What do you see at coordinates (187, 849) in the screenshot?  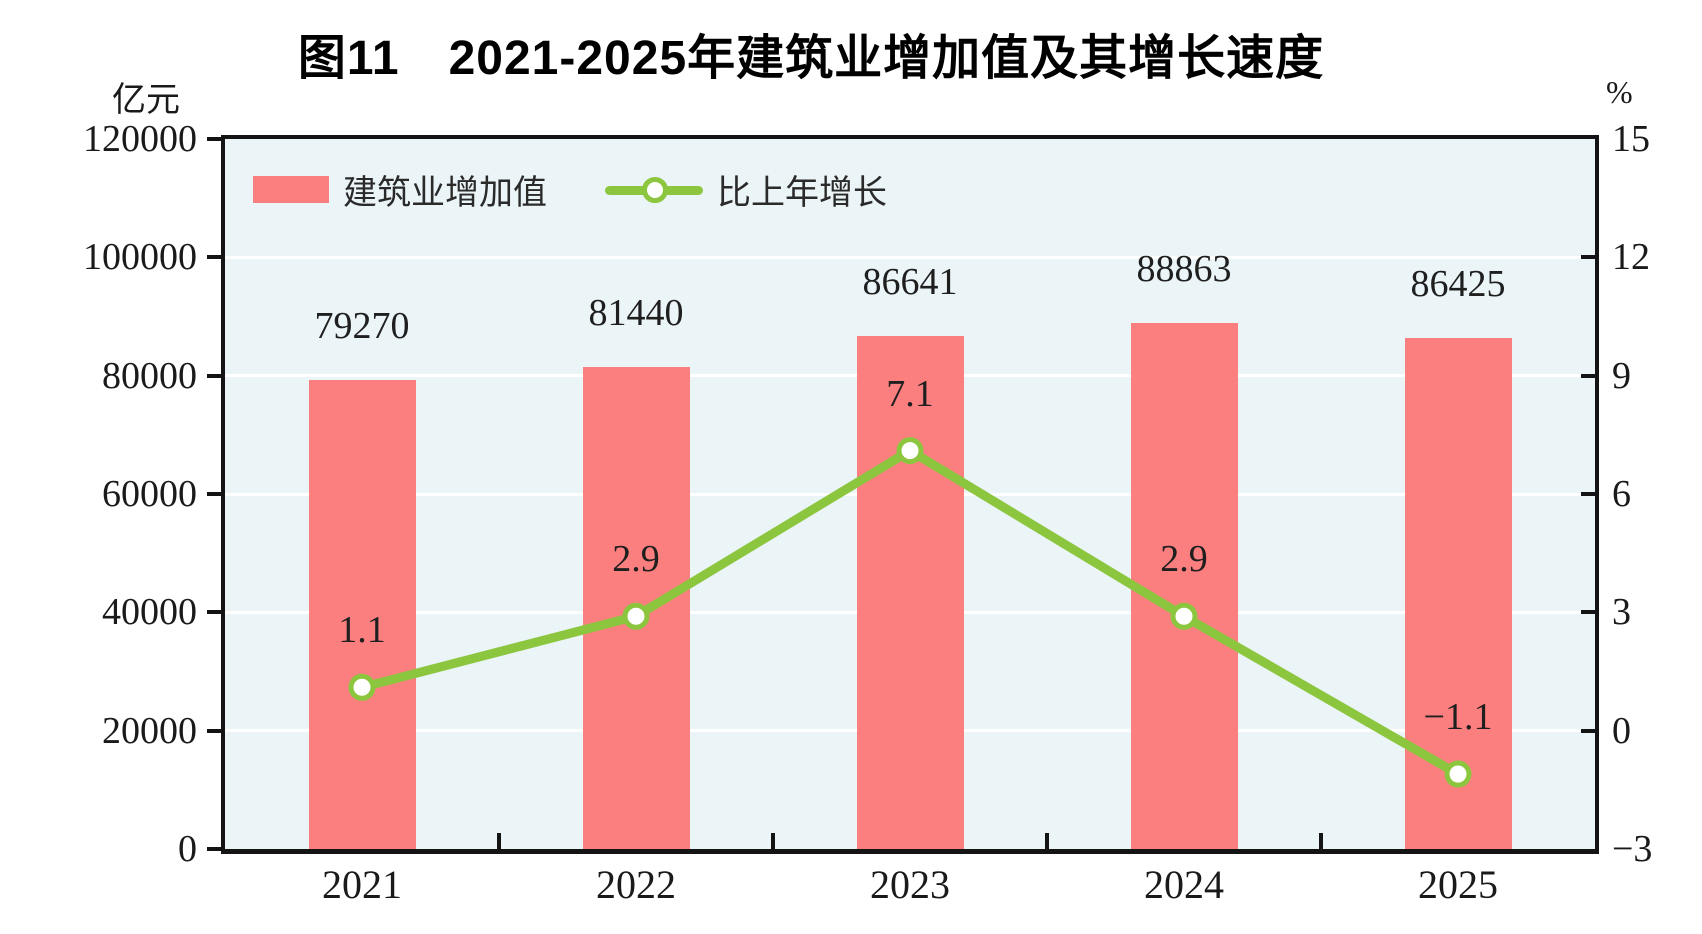 I see `left-axis-tick-label: 0` at bounding box center [187, 849].